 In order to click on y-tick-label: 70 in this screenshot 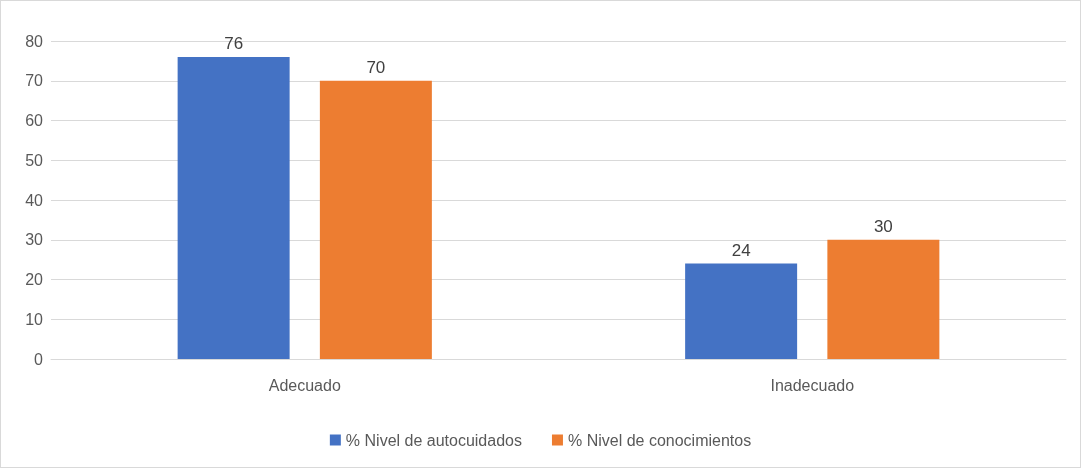, I will do `click(34, 81)`.